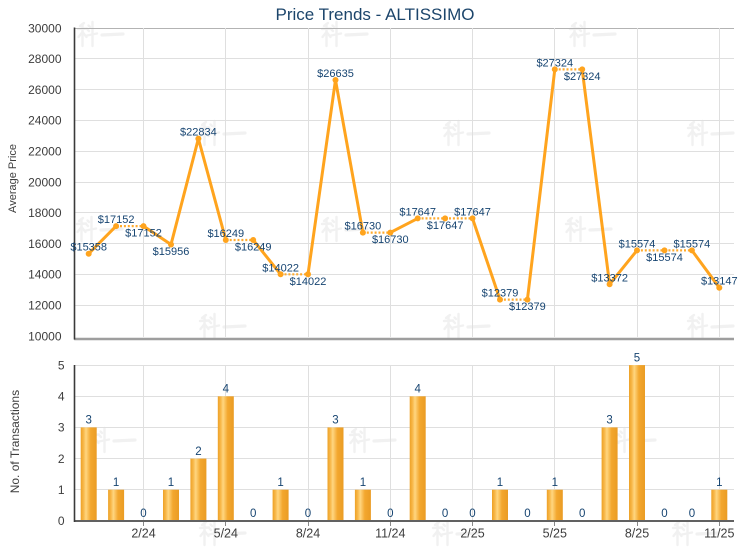  I want to click on svg-text: Average Price, so click(13, 178).